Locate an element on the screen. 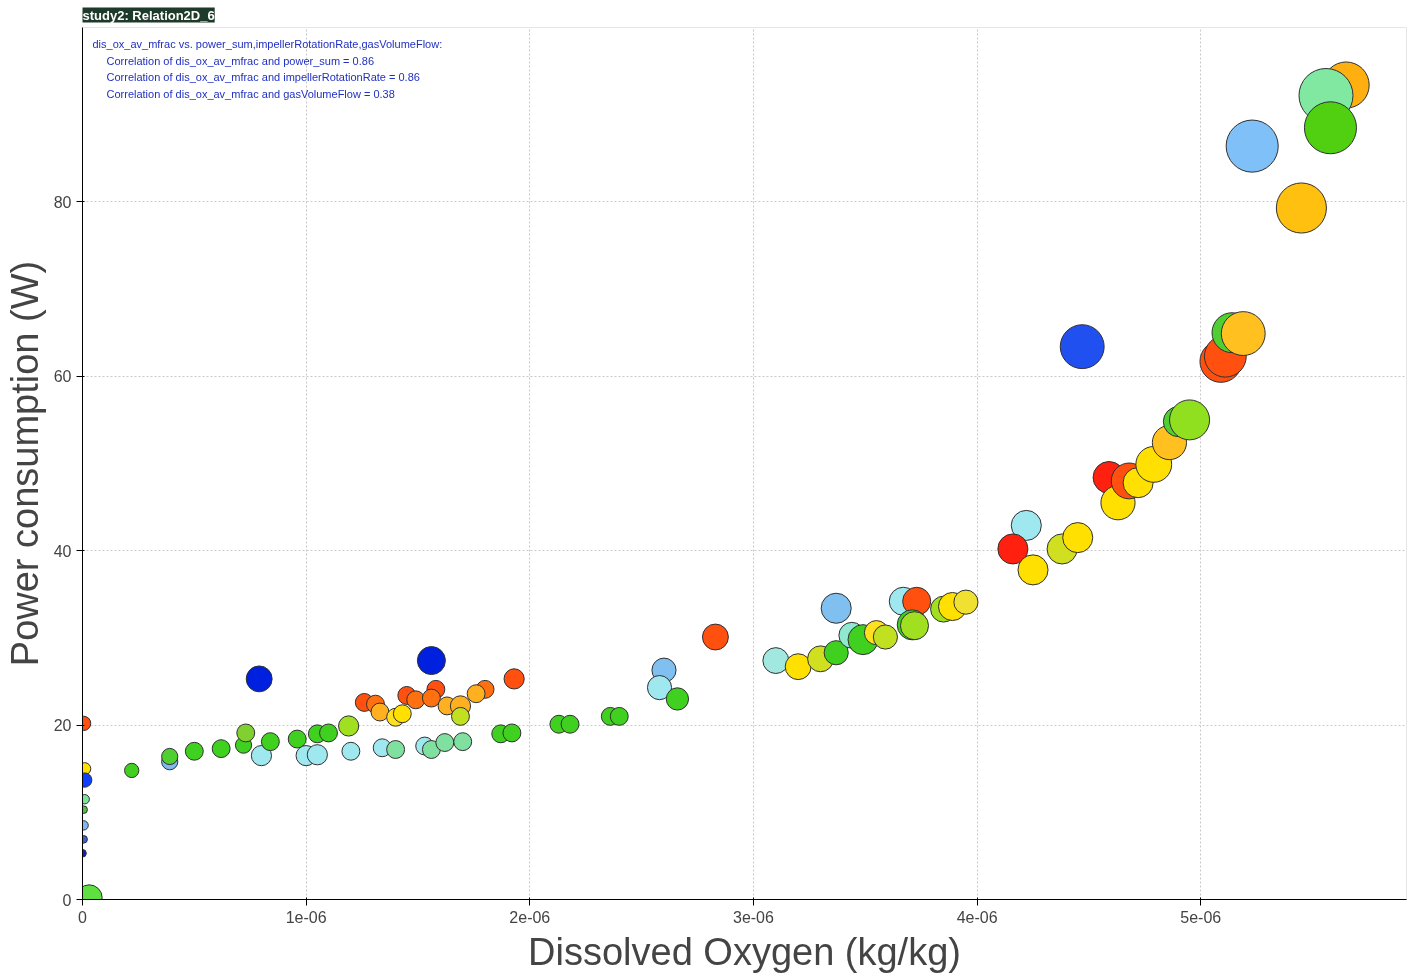 Image resolution: width=1411 pixels, height=980 pixels. y-tick-label: 60 is located at coordinates (62, 377).